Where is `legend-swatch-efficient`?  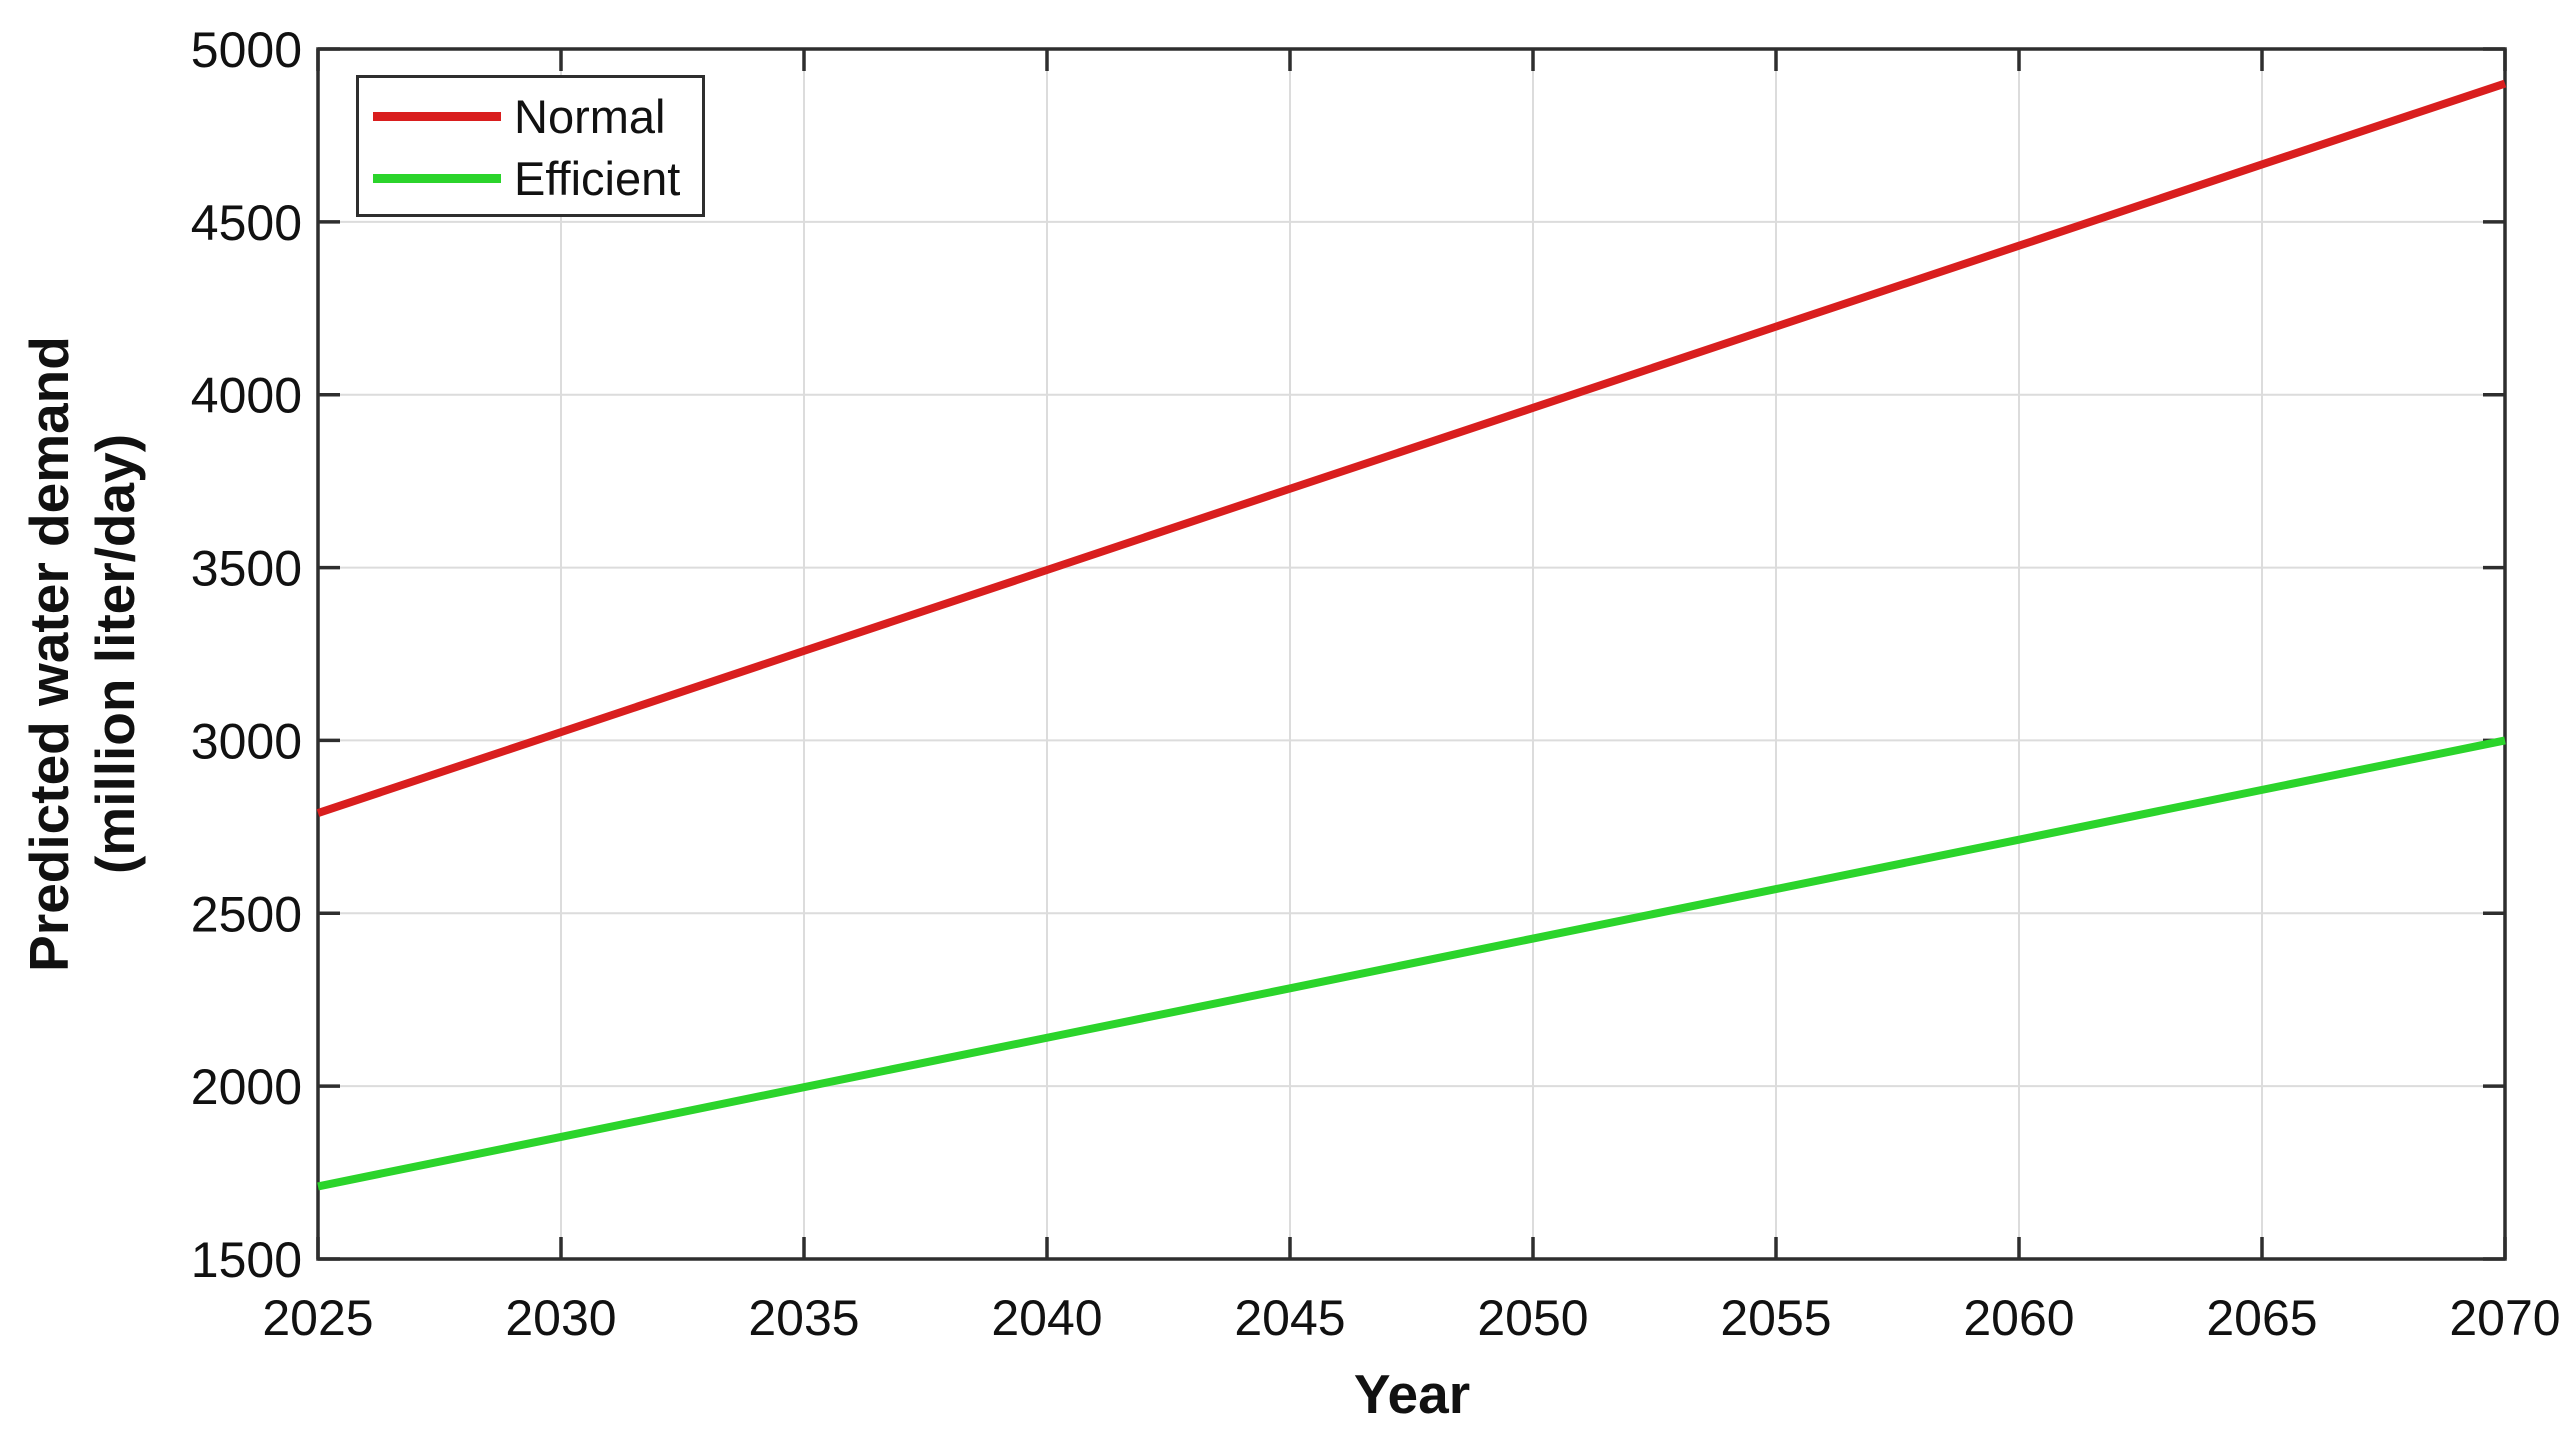
legend-swatch-efficient is located at coordinates (437, 178).